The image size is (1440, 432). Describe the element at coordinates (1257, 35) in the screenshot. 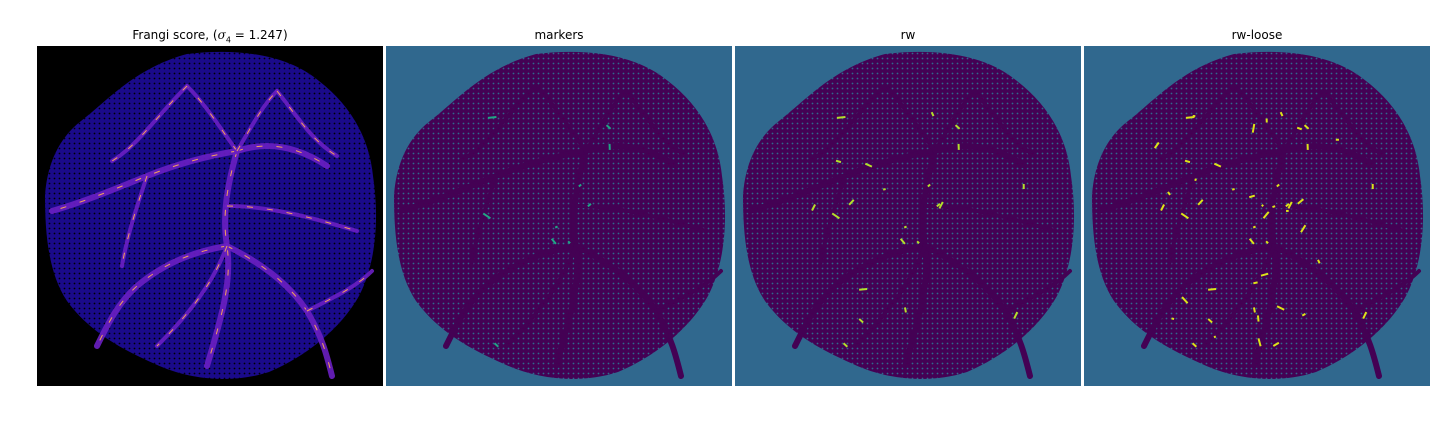

I see `rw-loose-title: rw-loose` at that location.